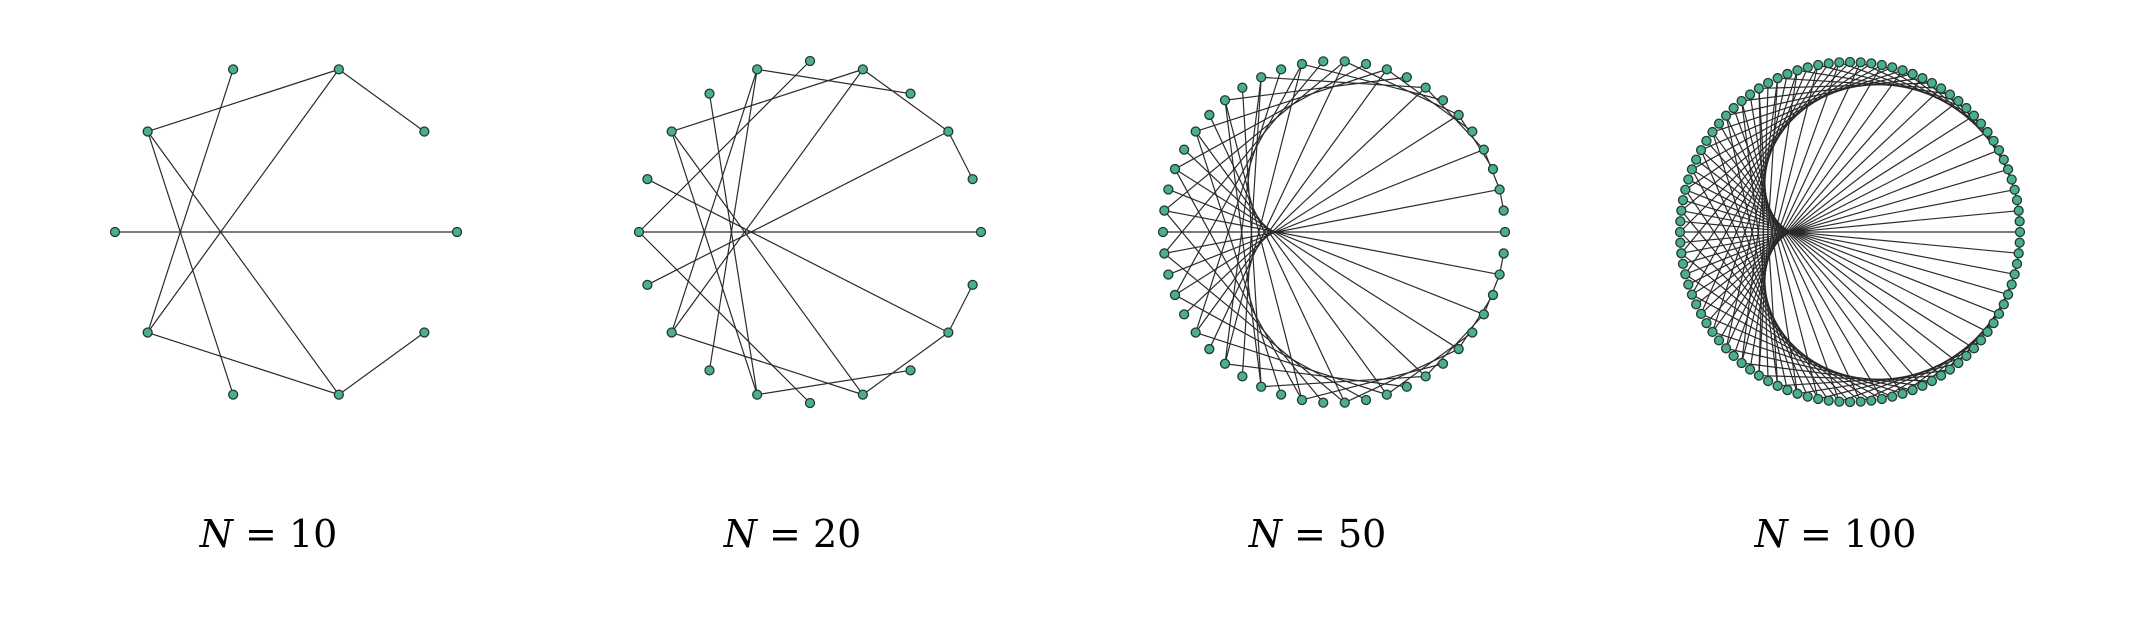  Describe the element at coordinates (268, 534) in the screenshot. I see `caption-n10: N = 10` at that location.